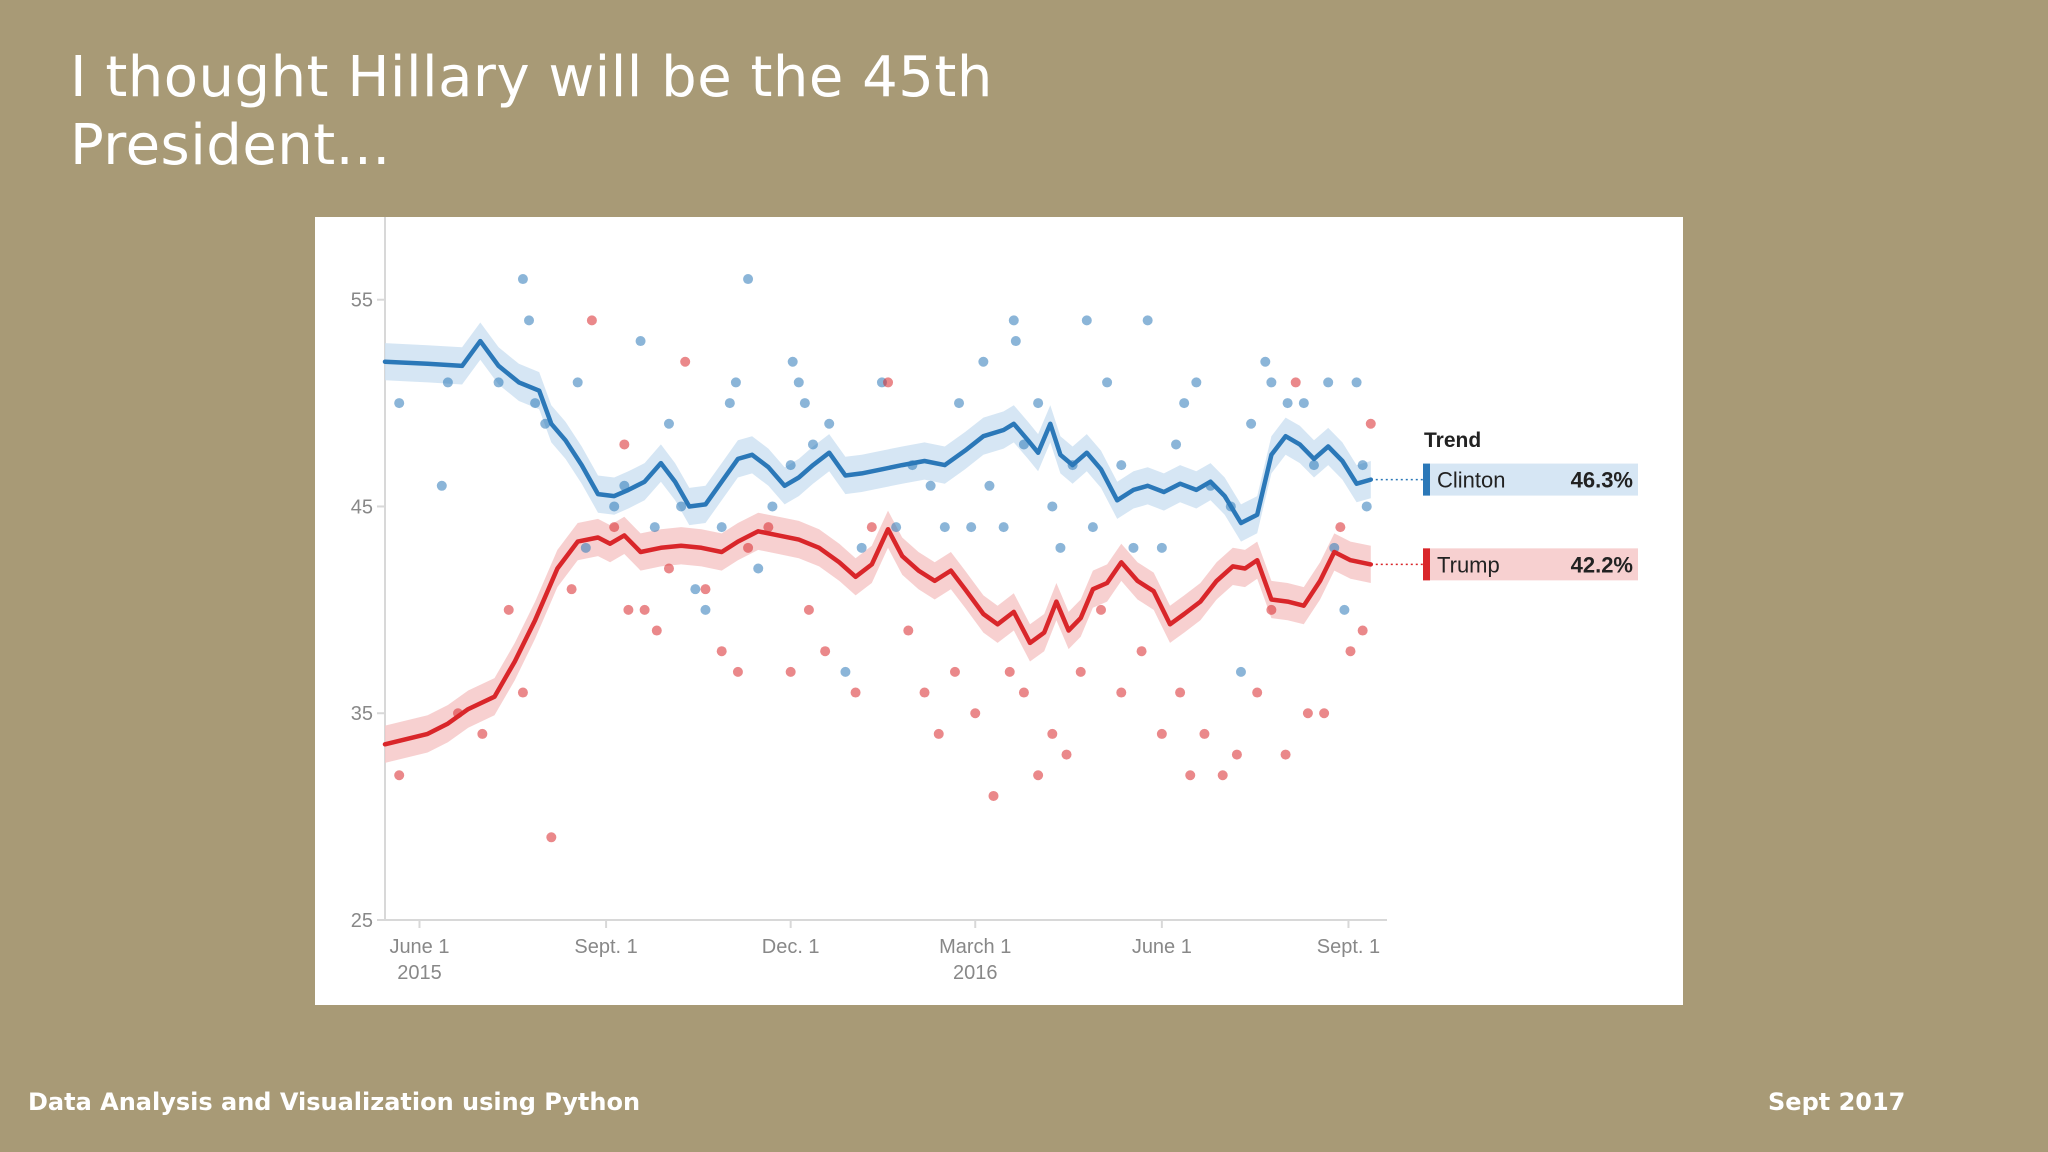 Image resolution: width=2048 pixels, height=1152 pixels. What do you see at coordinates (1530, 564) in the screenshot?
I see `trump-legend-box` at bounding box center [1530, 564].